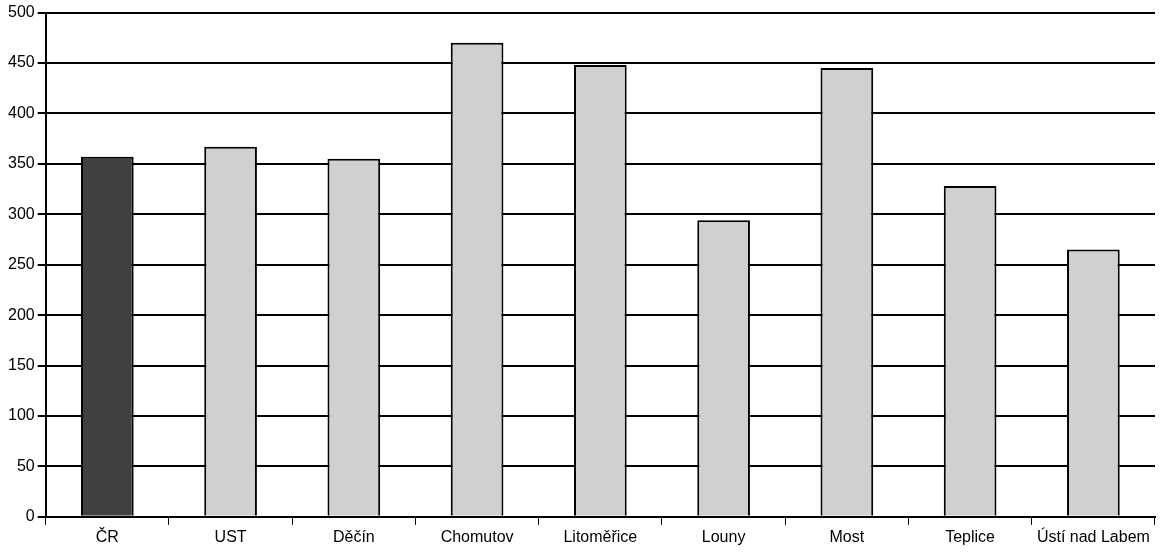 This screenshot has height=555, width=1170. What do you see at coordinates (723, 536) in the screenshot?
I see `x-tick-label: Louny` at bounding box center [723, 536].